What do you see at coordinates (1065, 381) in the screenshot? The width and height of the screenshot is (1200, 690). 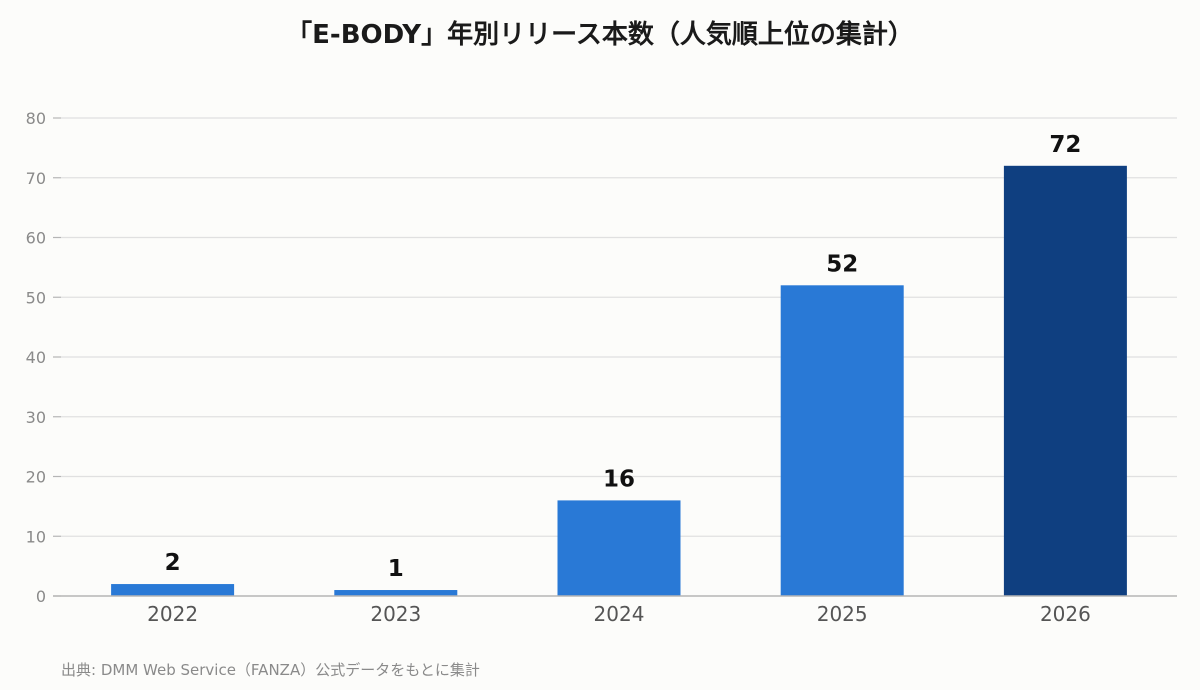 I see `bar-2026` at bounding box center [1065, 381].